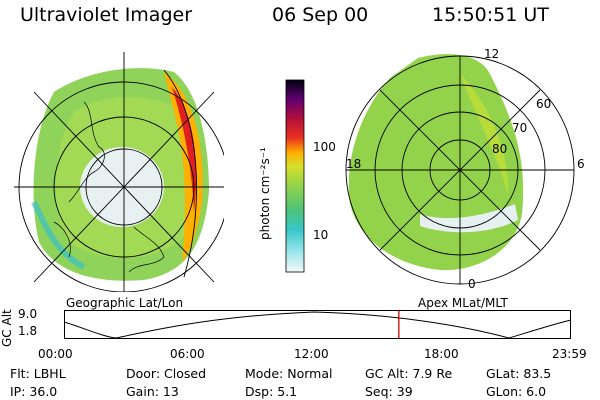 This screenshot has height=400, width=600. Describe the element at coordinates (55, 354) in the screenshot. I see `time-tick-0000: 00:00` at that location.